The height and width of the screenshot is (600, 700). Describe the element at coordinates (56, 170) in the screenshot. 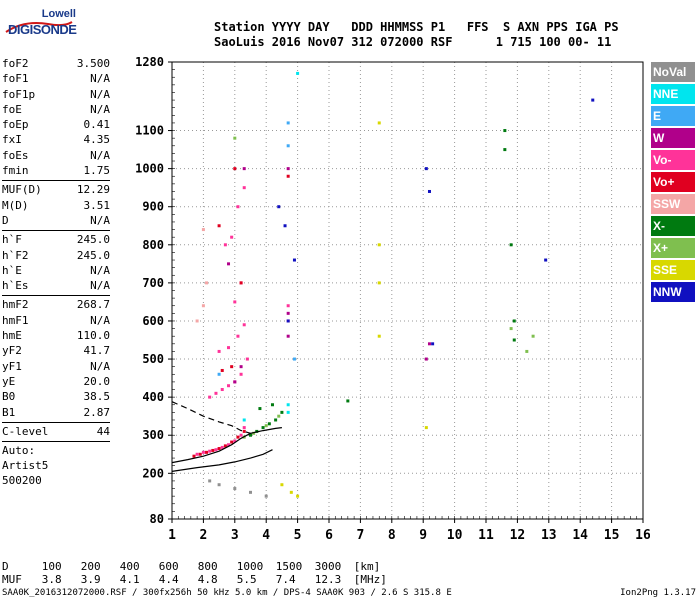

I see `param-row: fmin 1.75` at that location.